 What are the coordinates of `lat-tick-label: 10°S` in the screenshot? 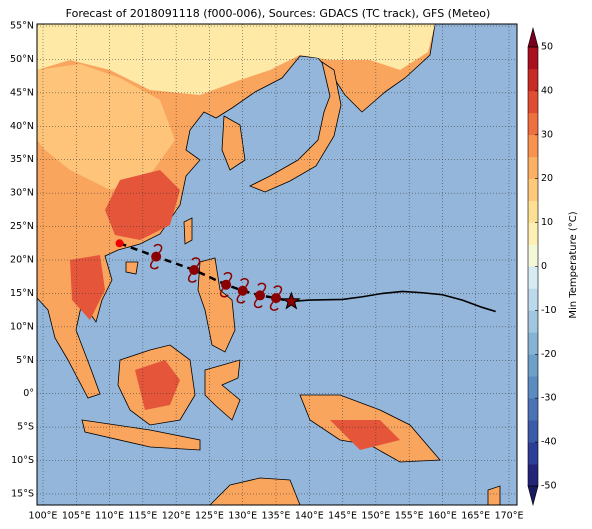 It's located at (22, 460).